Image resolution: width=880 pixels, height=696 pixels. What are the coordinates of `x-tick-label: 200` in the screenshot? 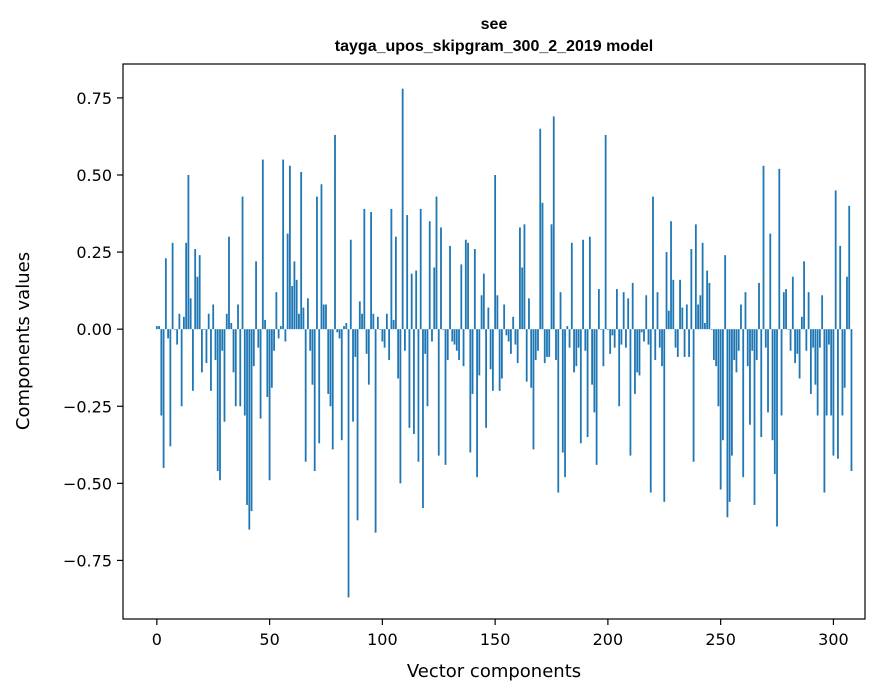 It's located at (608, 639).